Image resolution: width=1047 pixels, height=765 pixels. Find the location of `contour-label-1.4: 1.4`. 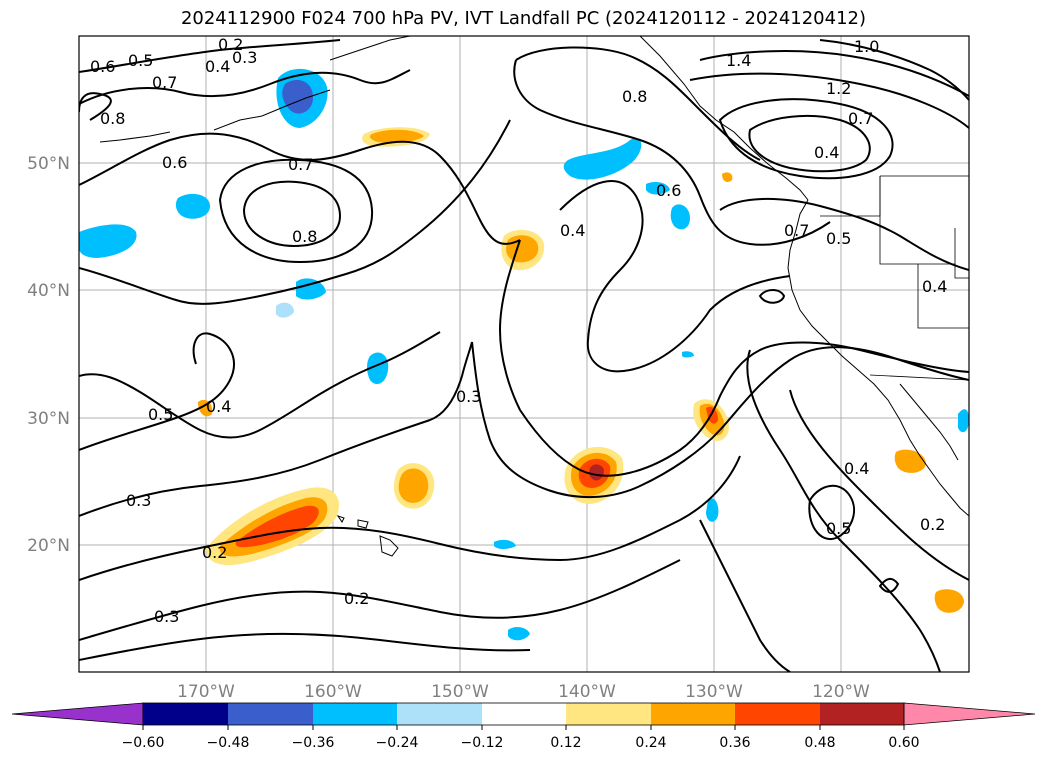

contour-label-1.4: 1.4 is located at coordinates (738, 60).